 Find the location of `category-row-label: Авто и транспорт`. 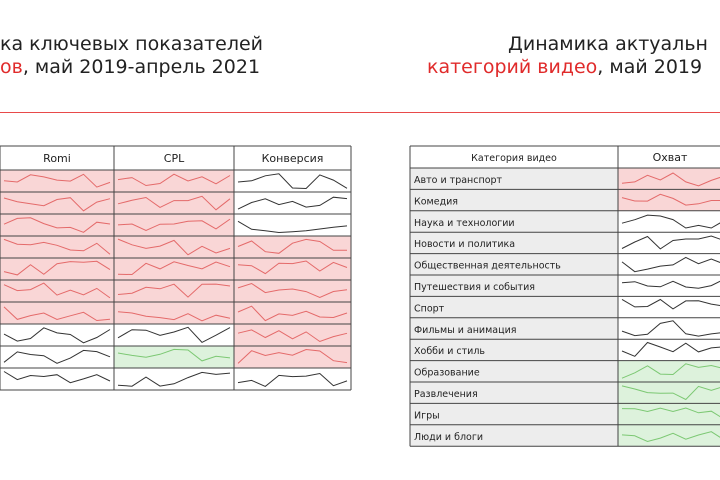

category-row-label: Авто и транспорт is located at coordinates (458, 180).